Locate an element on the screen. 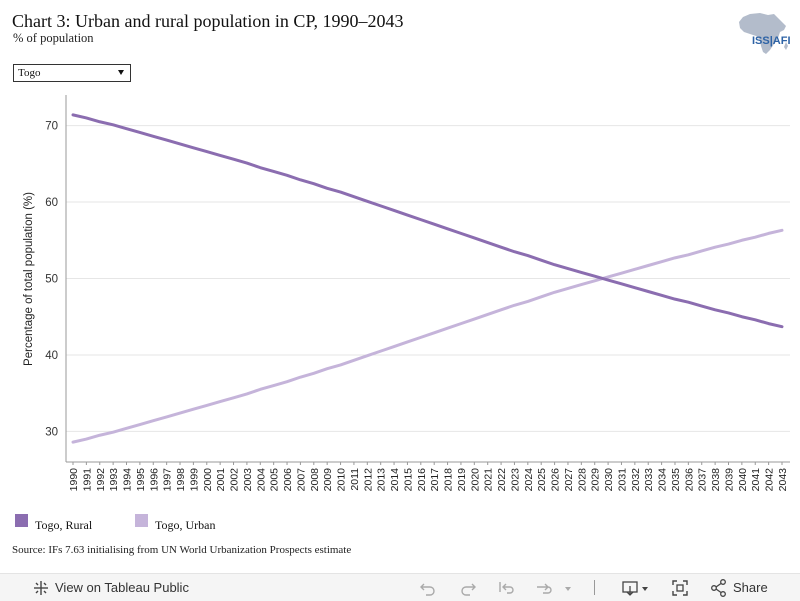 The image size is (800, 601). x-tick-label: 2002 is located at coordinates (235, 480).